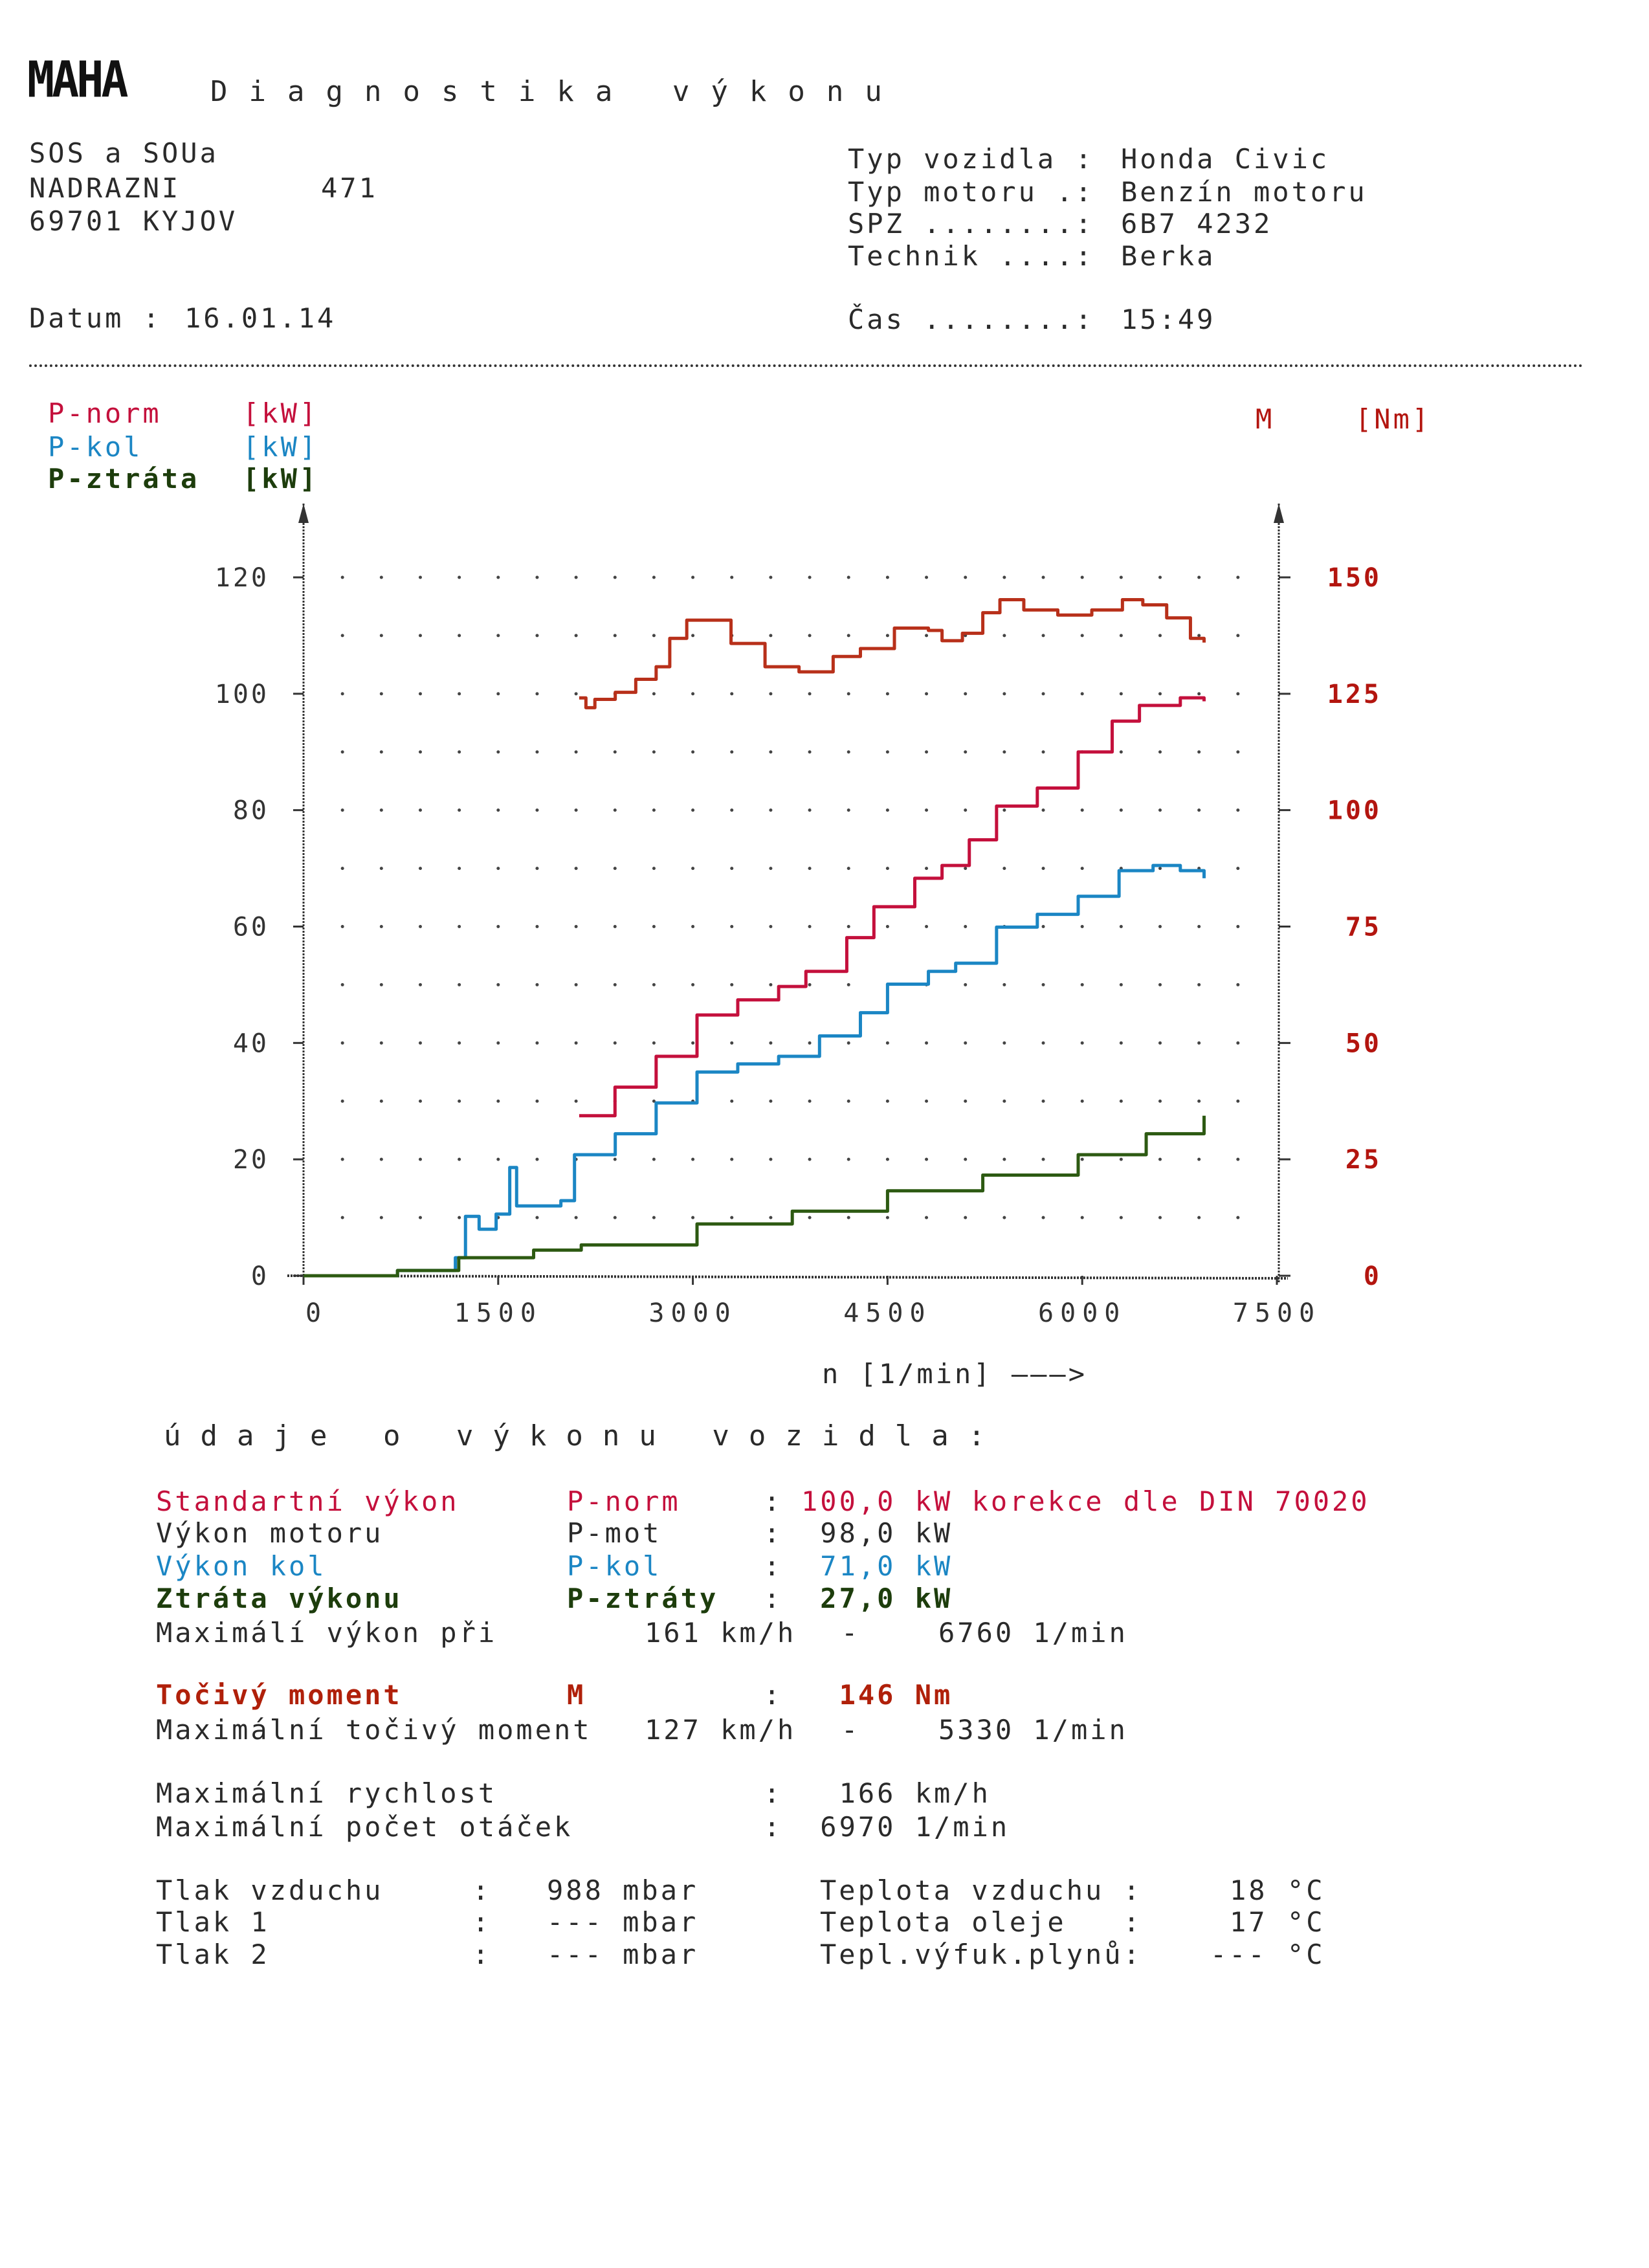  Describe the element at coordinates (1225, 159) in the screenshot. I see `vehicle-type-value: Honda Civic` at that location.